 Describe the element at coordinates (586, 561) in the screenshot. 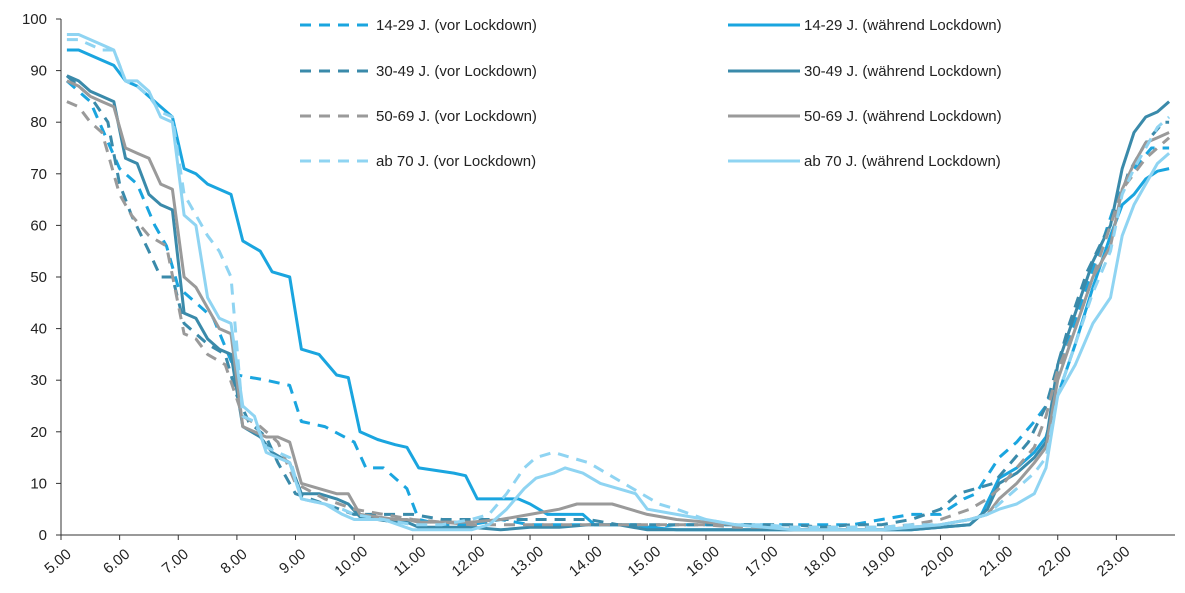

I see `x-tick-label: 14.00` at that location.